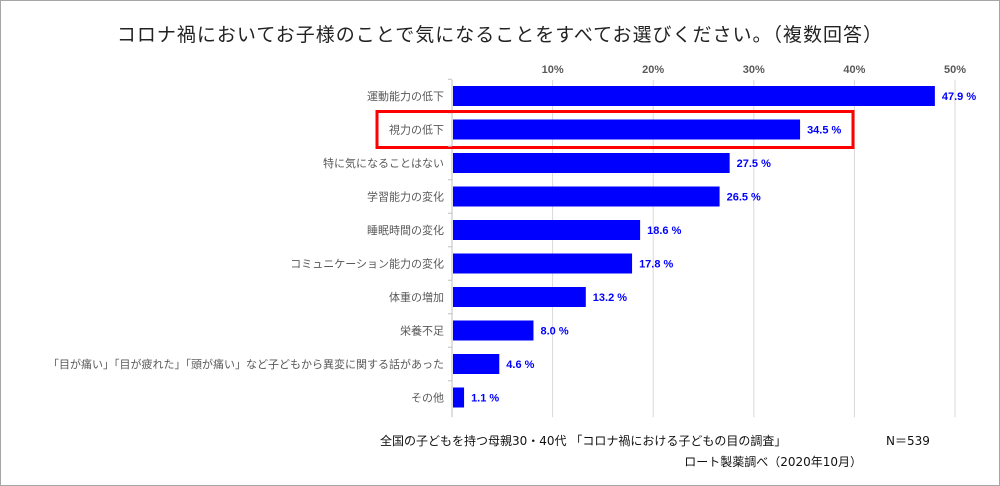 The image size is (1000, 486). Describe the element at coordinates (405, 96) in the screenshot. I see `category-label: 運動能力の低下` at that location.